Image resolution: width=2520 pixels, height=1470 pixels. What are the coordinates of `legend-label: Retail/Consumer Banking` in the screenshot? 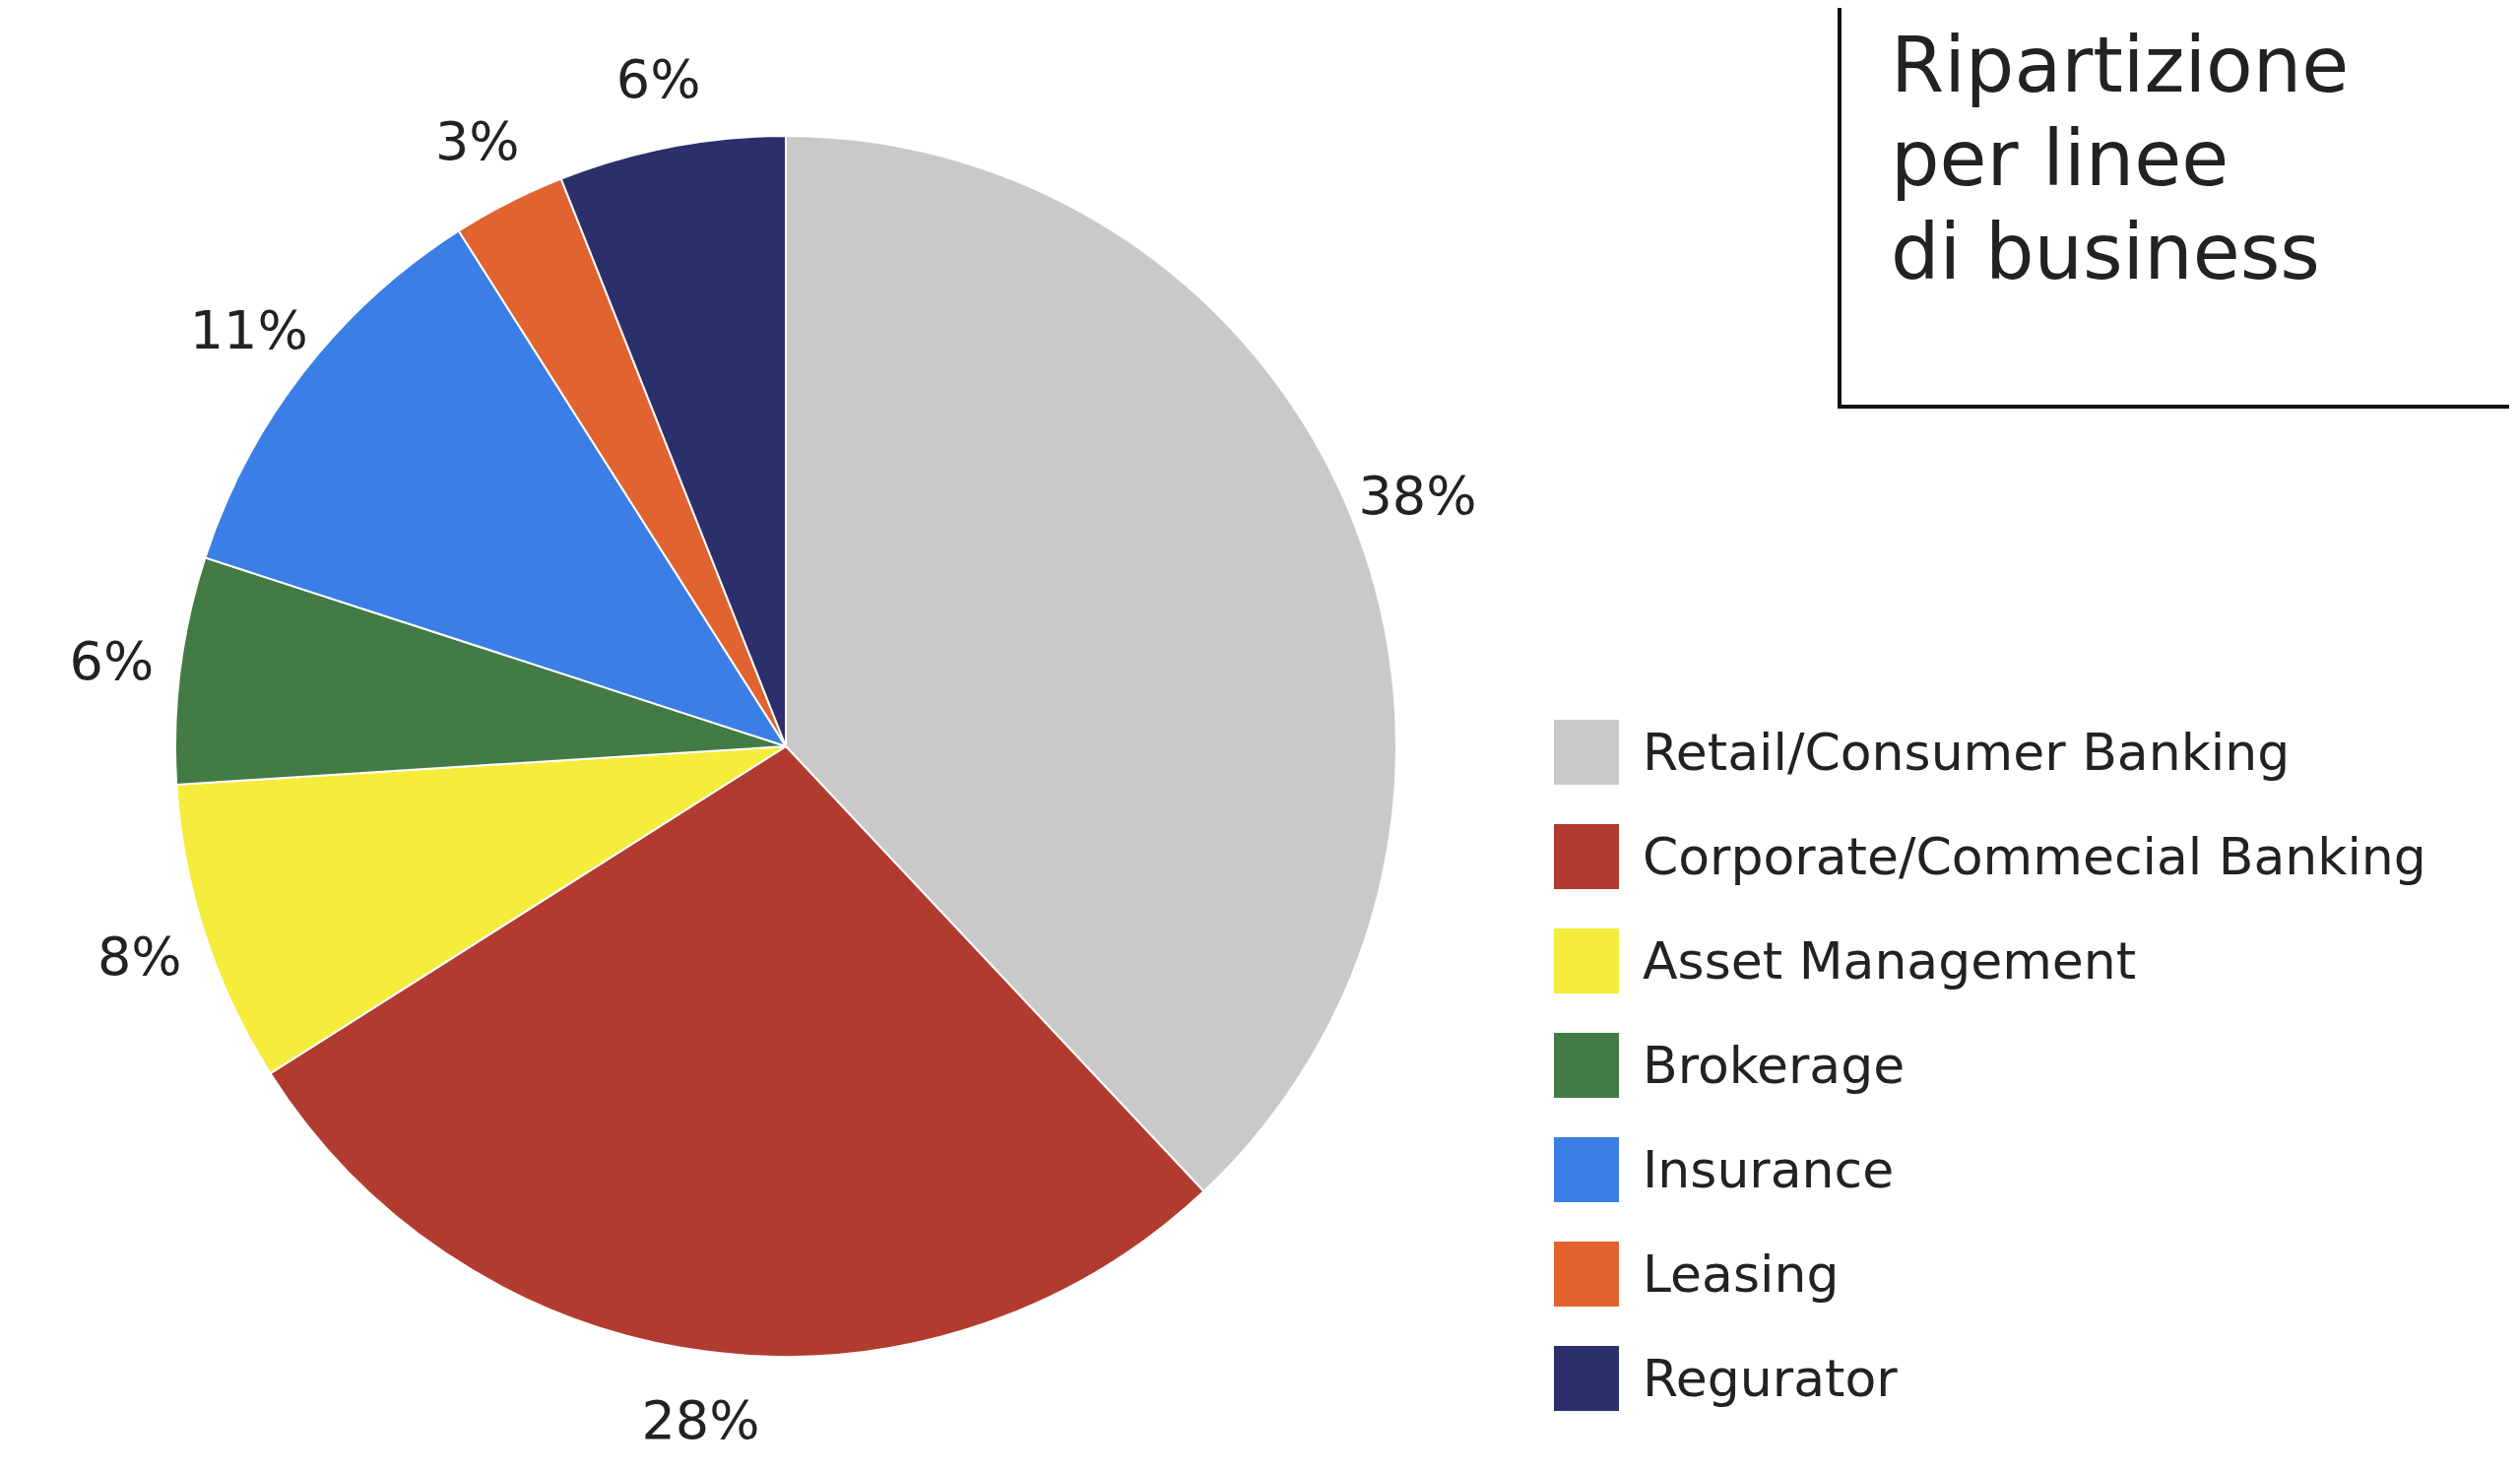 It's located at (1967, 752).